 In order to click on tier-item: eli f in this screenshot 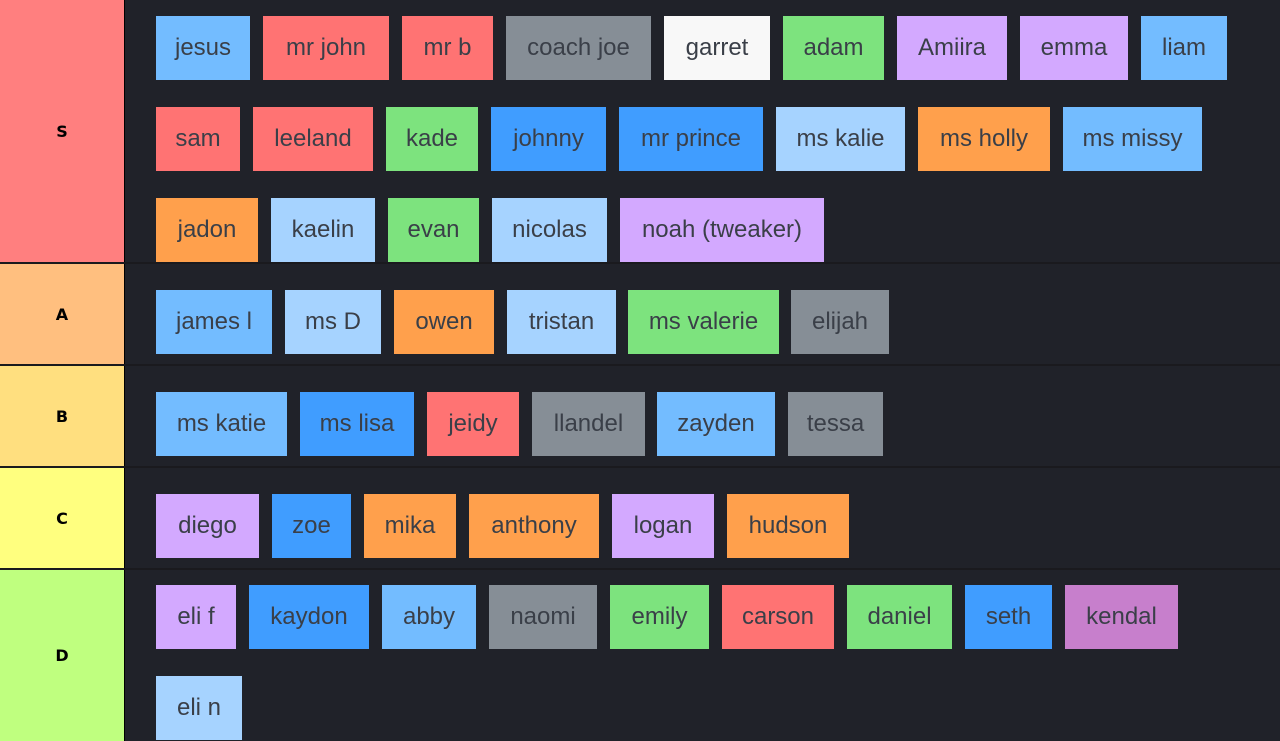, I will do `click(196, 617)`.